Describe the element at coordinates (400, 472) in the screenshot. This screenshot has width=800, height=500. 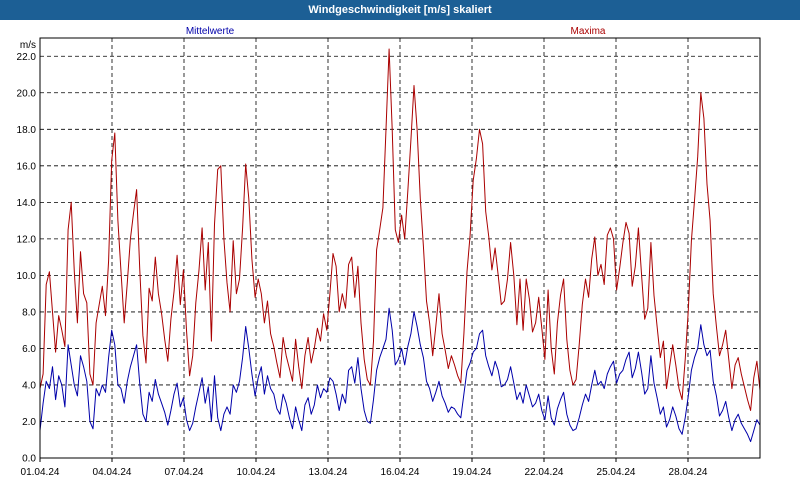
I see `x-tick-label: 16.04.24` at that location.